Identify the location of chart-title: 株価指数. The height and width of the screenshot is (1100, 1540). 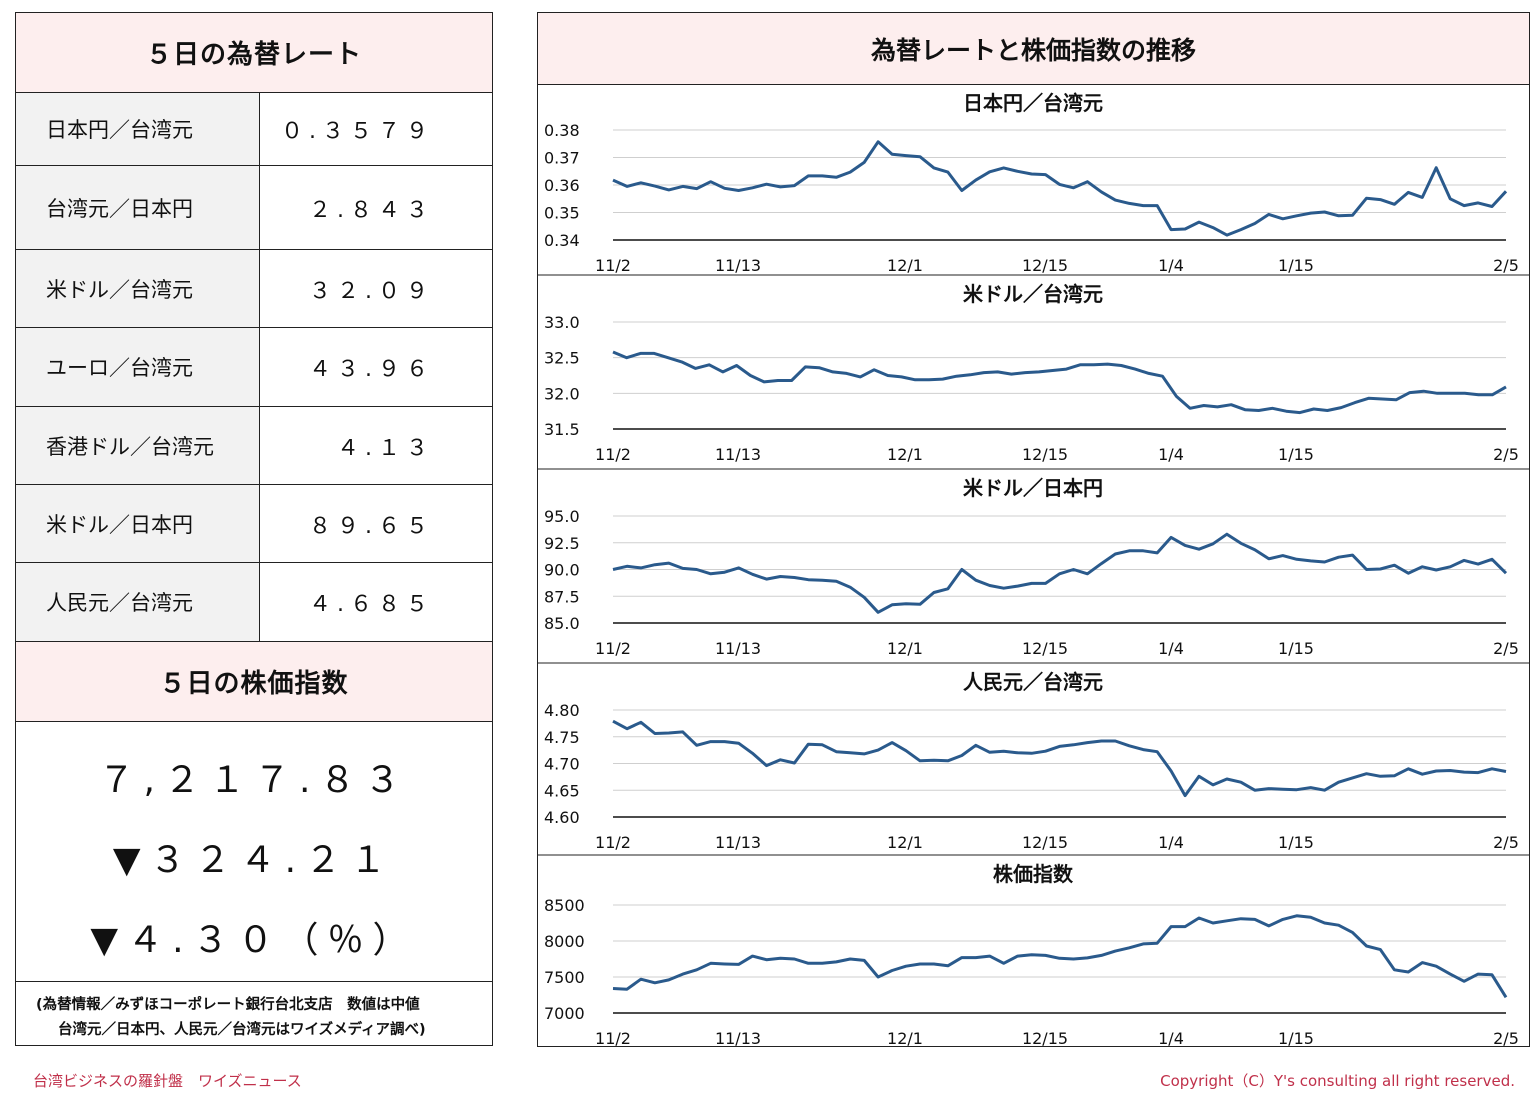
(1033, 874).